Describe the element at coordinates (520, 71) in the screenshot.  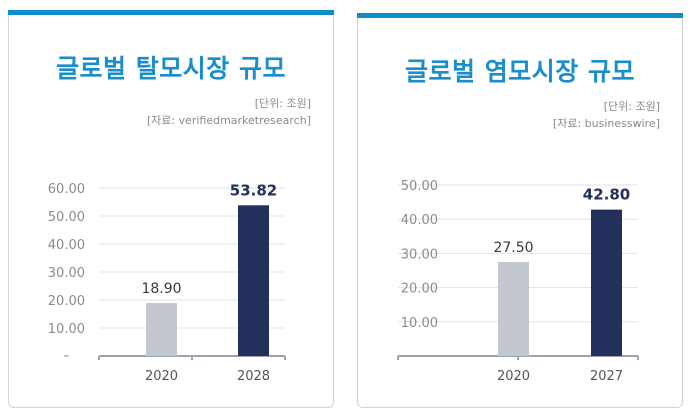
I see `chart-title: 글로벌 염모시장 규모` at that location.